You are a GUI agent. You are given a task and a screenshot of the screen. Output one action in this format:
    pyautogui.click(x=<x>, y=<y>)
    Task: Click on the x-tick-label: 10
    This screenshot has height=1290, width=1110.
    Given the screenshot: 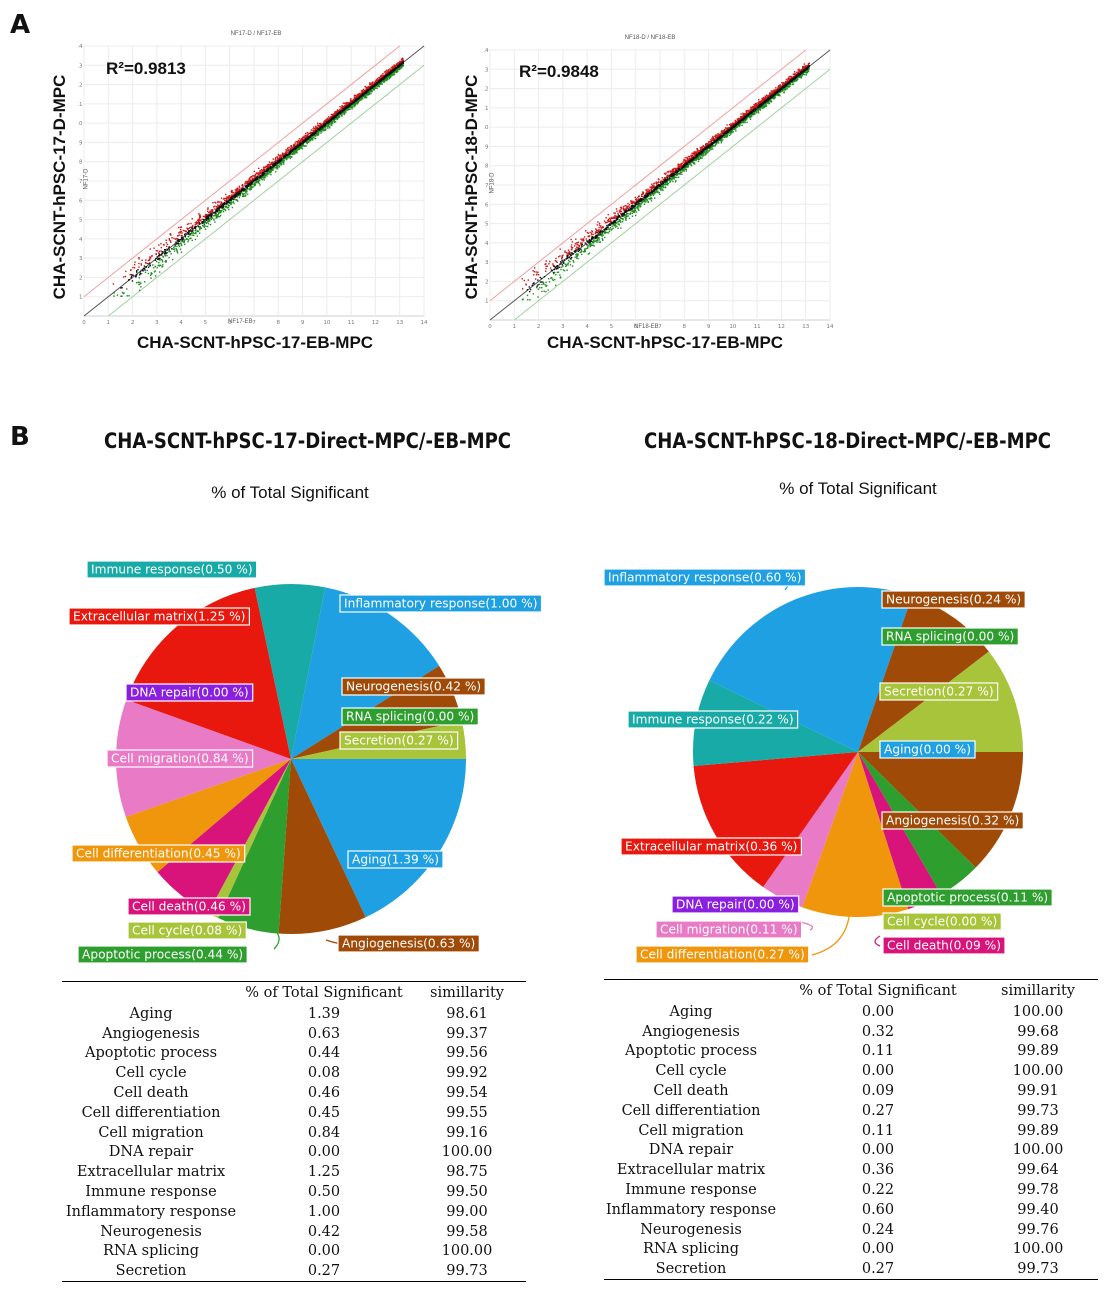 What is the action you would take?
    pyautogui.click(x=326, y=323)
    